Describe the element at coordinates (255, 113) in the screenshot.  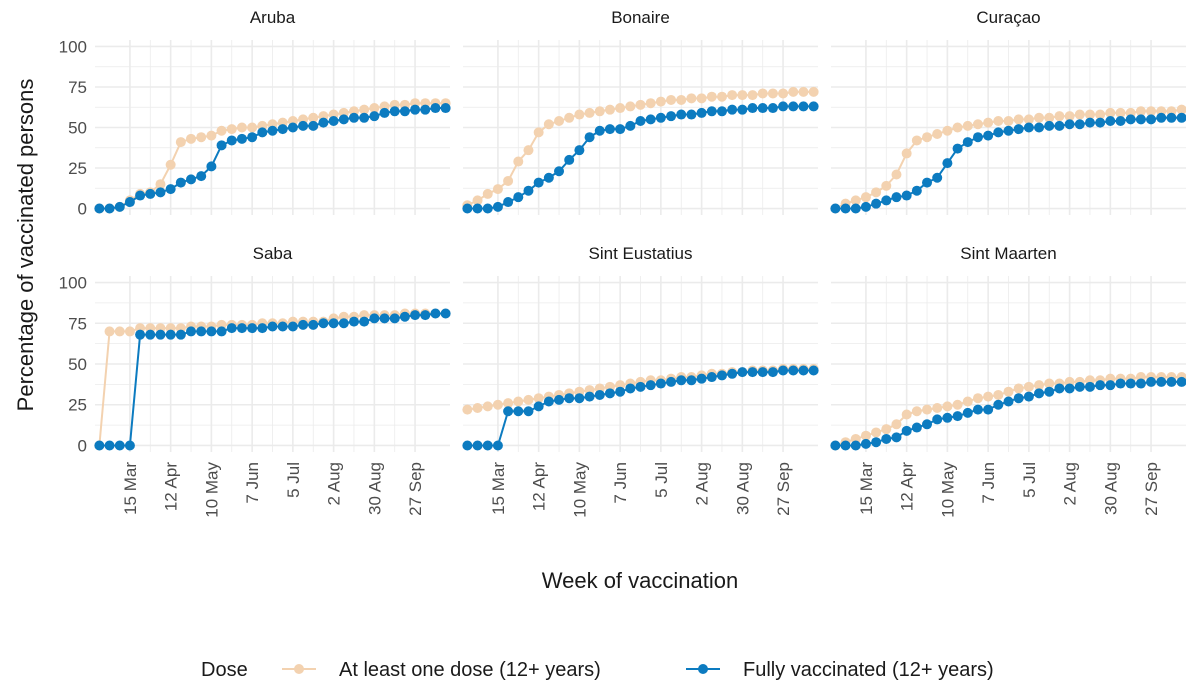
I see `panel: Aruba 0 25 50 75 100` at that location.